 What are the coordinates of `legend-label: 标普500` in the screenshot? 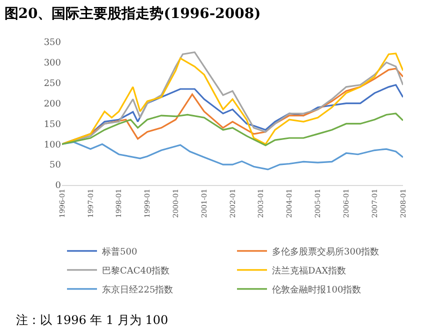 It's located at (119, 252).